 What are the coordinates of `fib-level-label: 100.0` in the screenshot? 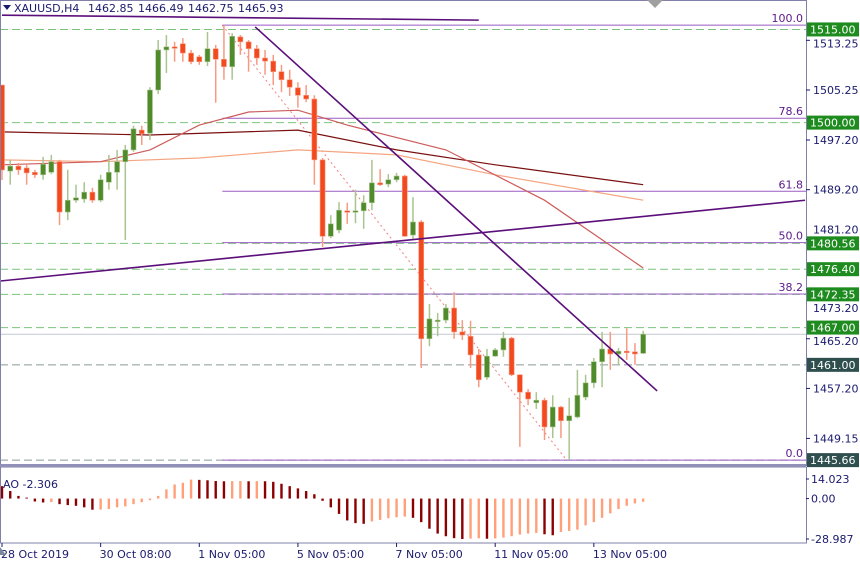 It's located at (788, 18).